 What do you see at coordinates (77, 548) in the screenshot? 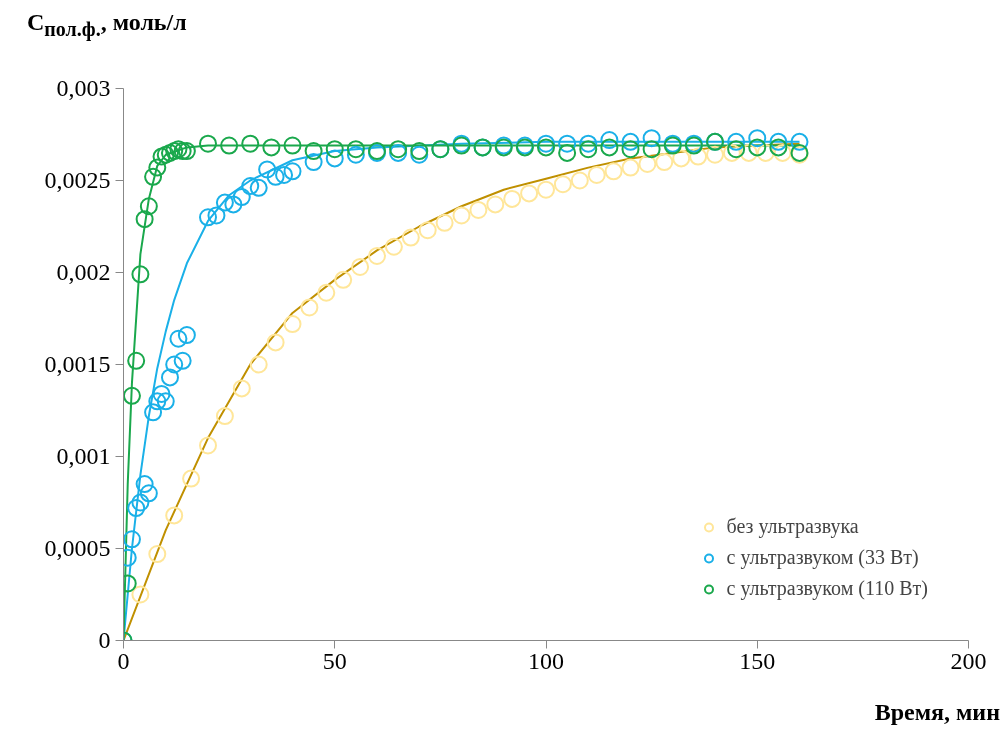
I see `y-tick-label: 0,0005` at bounding box center [77, 548].